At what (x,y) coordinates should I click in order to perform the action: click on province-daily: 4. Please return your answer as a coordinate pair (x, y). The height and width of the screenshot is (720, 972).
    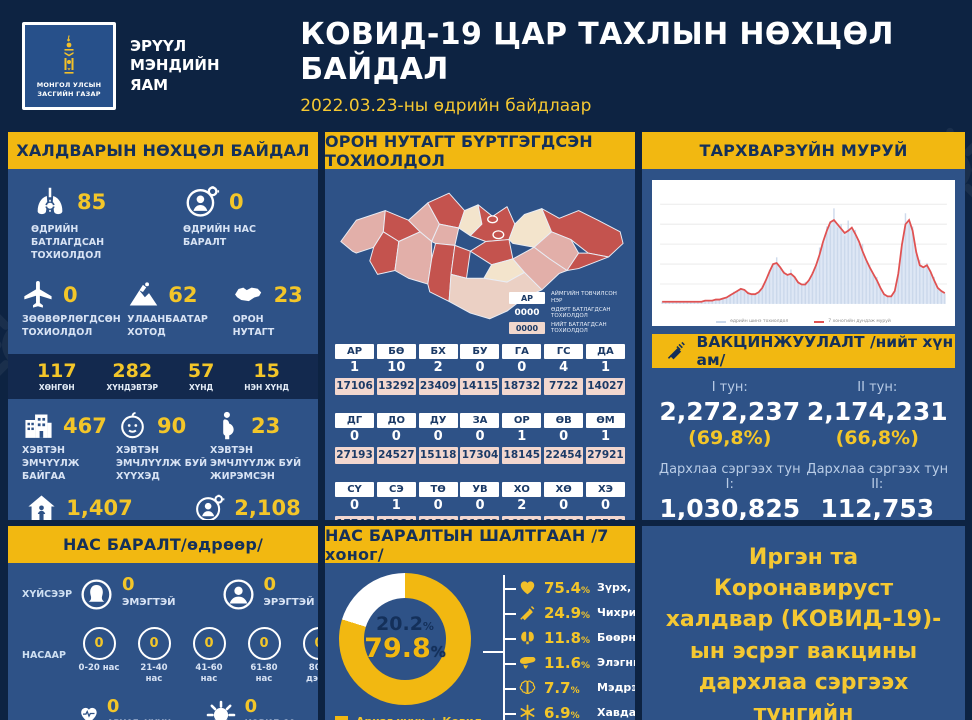
    Looking at the image, I should click on (564, 367).